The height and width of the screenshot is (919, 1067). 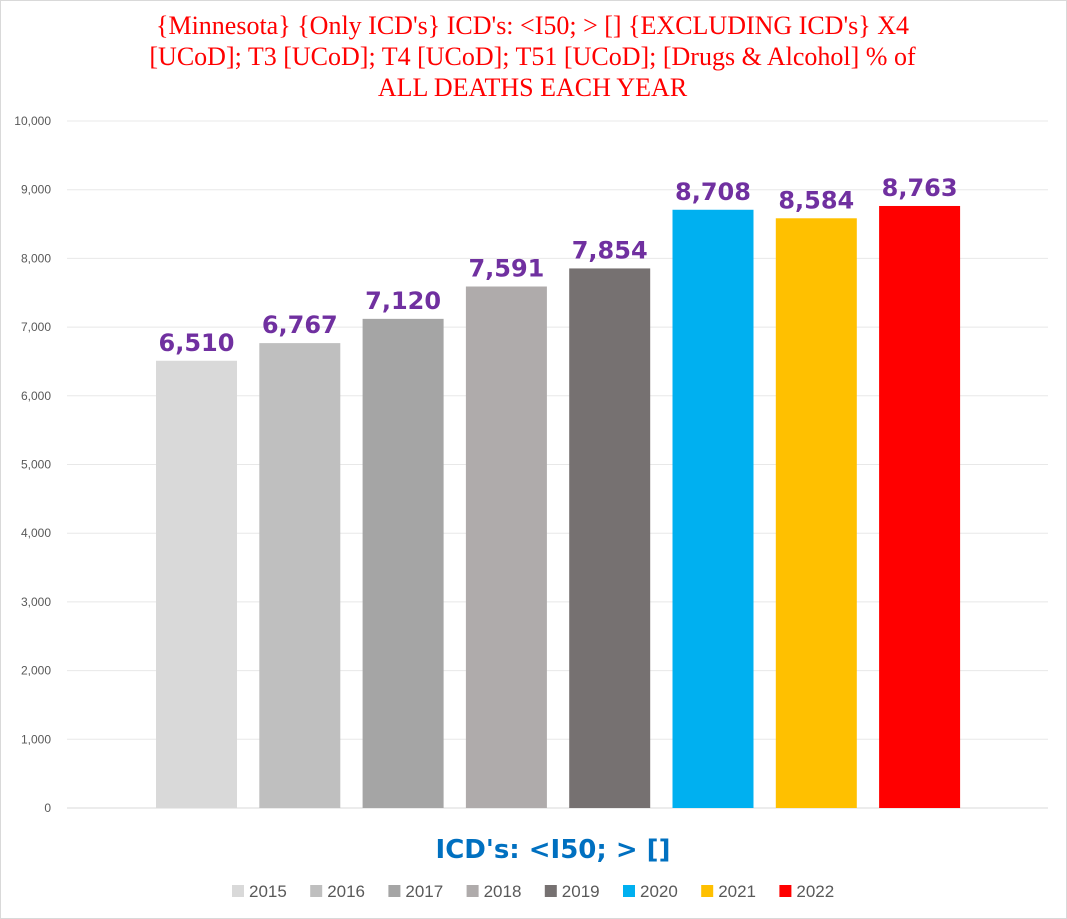 I want to click on legend-swatch-2017, so click(x=394, y=891).